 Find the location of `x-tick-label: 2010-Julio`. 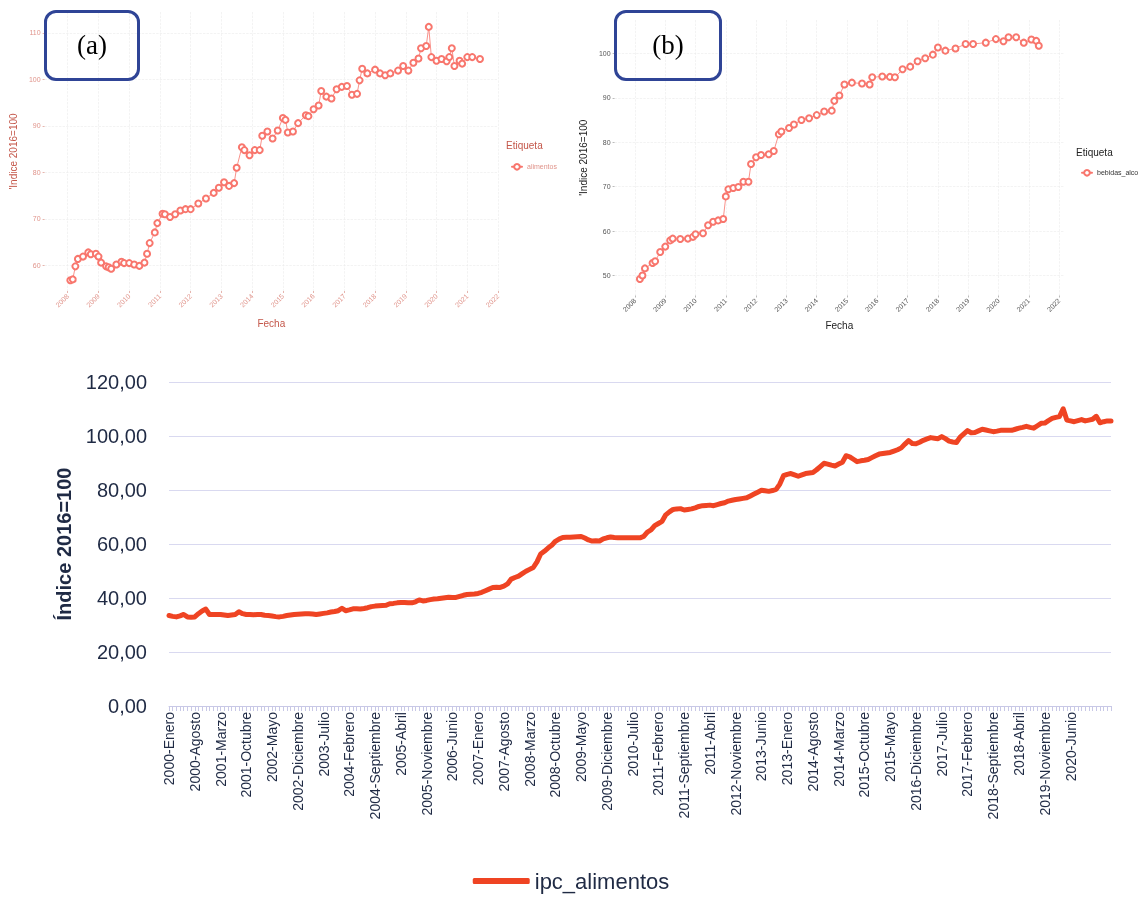

x-tick-label: 2010-Julio is located at coordinates (632, 744).